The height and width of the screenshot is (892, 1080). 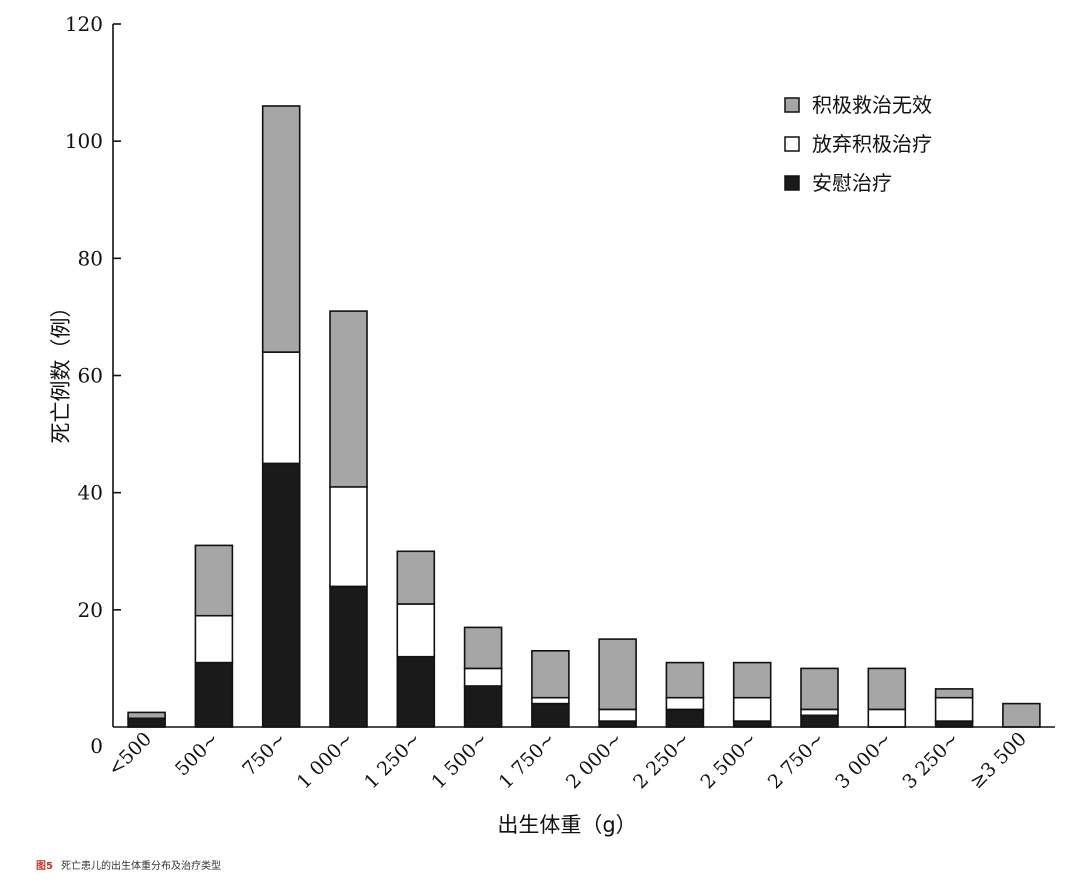 What do you see at coordinates (90, 376) in the screenshot?
I see `y-tick-label-3: 60` at bounding box center [90, 376].